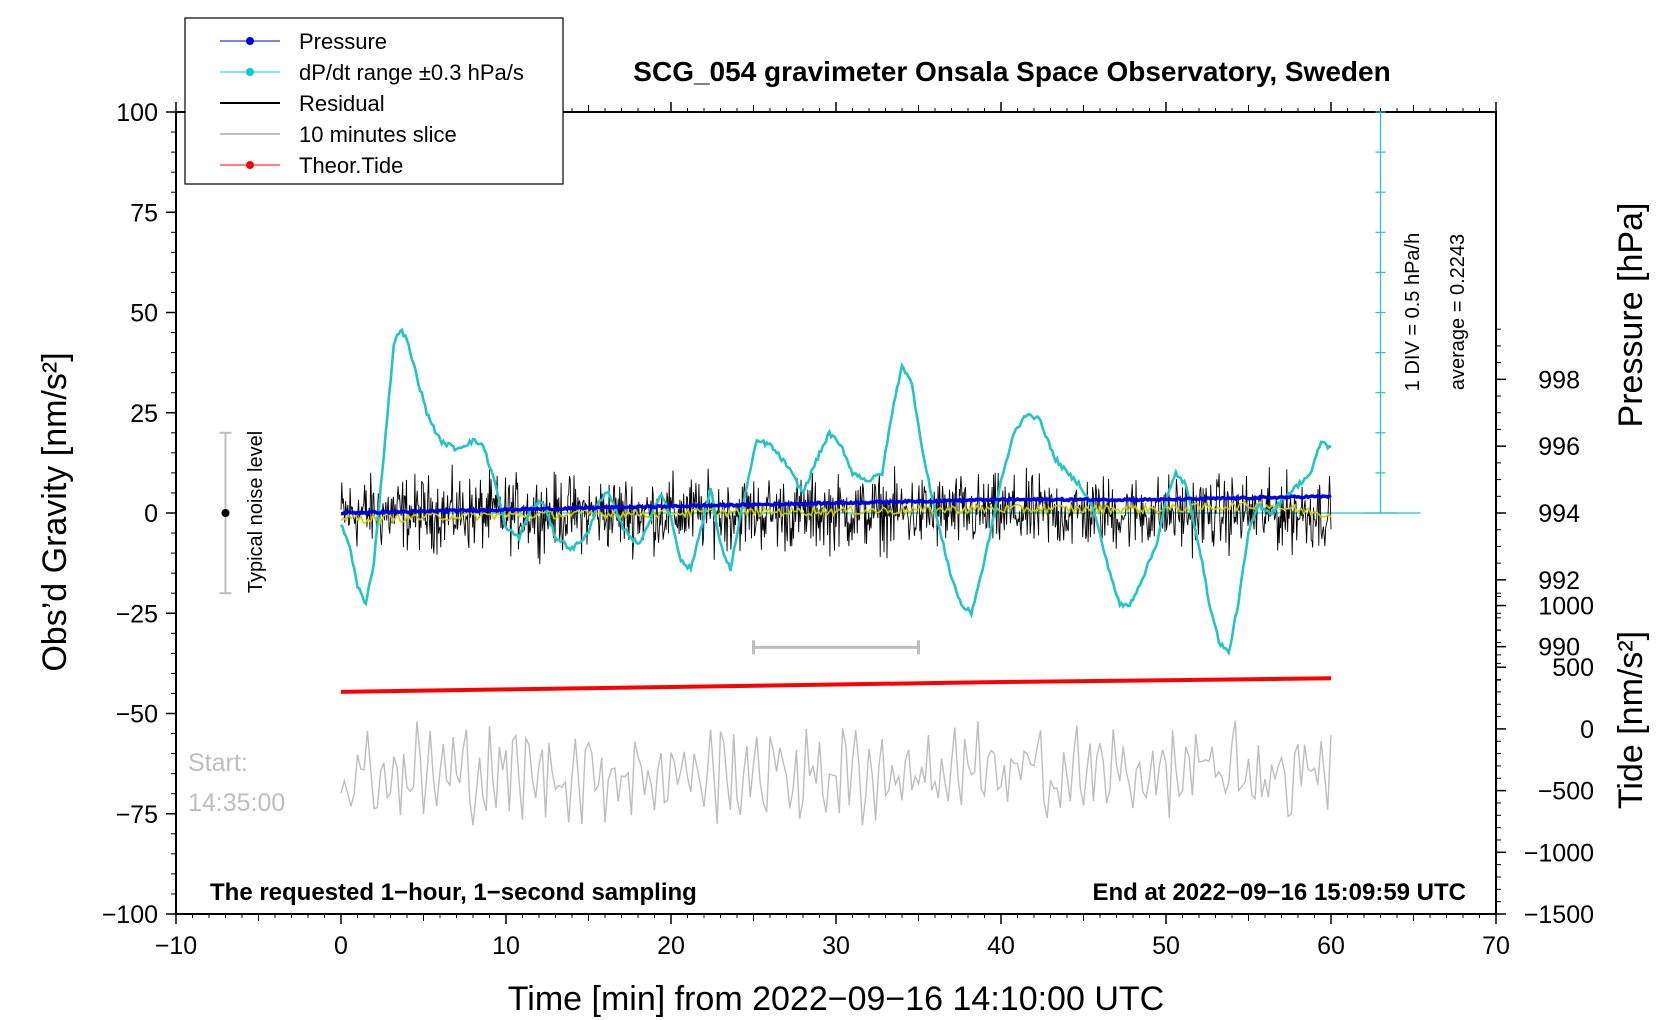  I want to click on note-sampling: The requested 1−hour, 1−second sampling, so click(453, 892).